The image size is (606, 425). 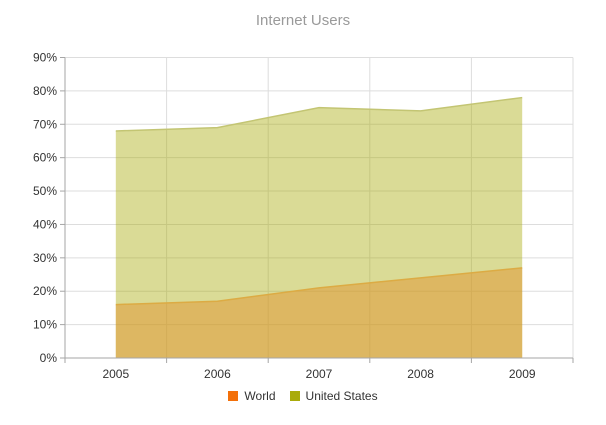 I want to click on area-line-united-states, so click(x=319, y=114).